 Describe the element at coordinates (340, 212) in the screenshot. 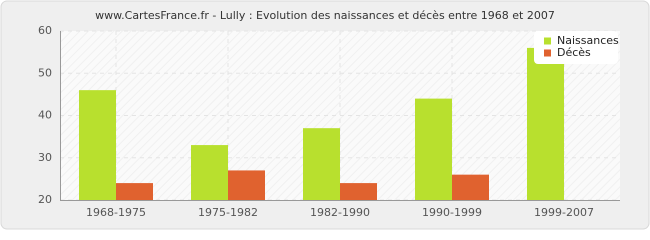

I see `x-tick-label: 1982-1990` at that location.